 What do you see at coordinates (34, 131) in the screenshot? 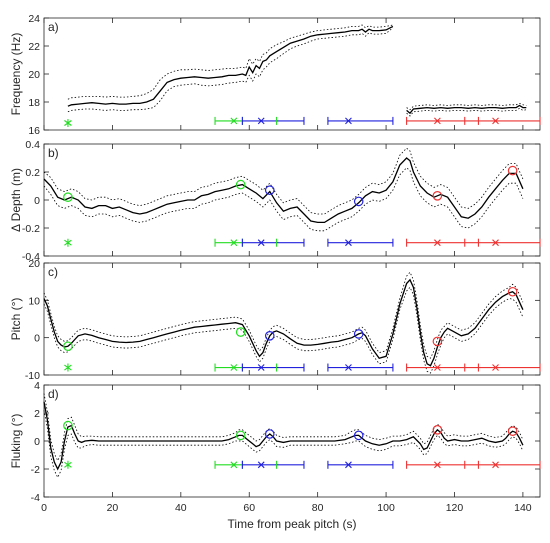
I see `y-tick-label: 16` at bounding box center [34, 131].